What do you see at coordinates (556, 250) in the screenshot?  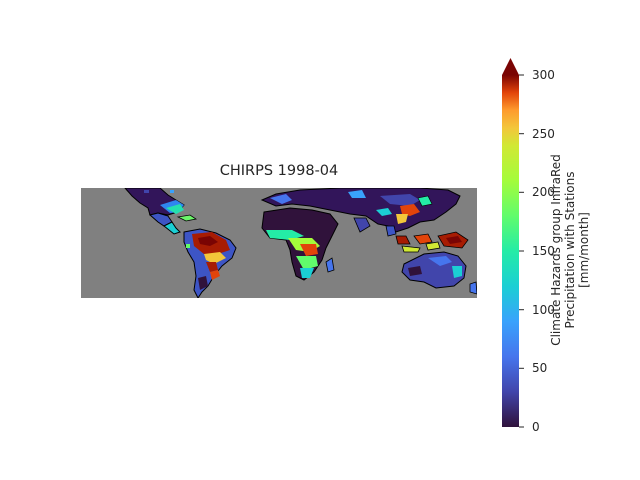 I see `colorbar-label-line: Climate Hazards group InfraRed` at bounding box center [556, 250].